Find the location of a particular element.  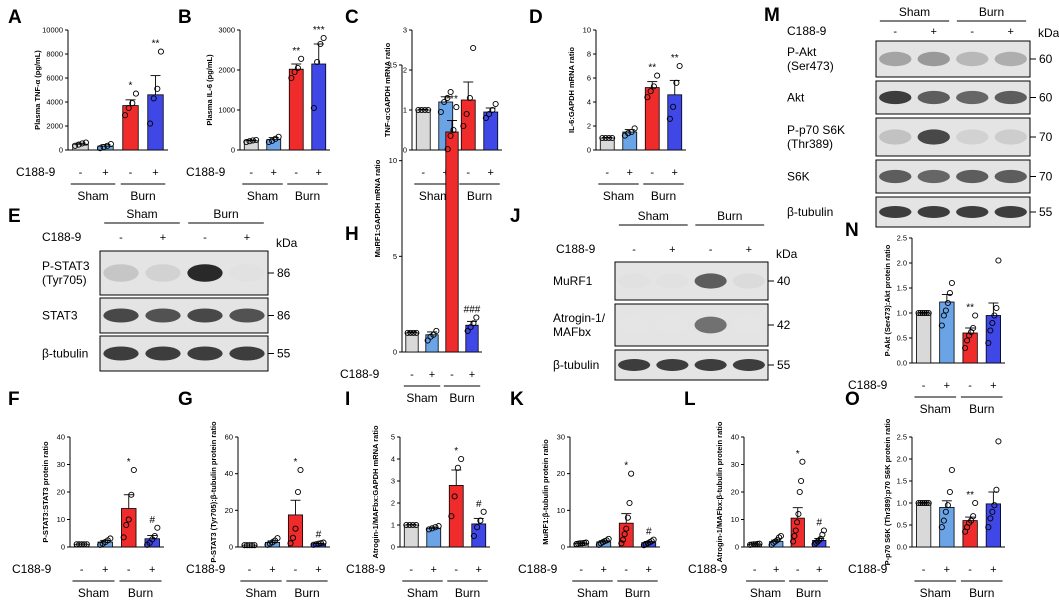

y-tick-label: 3 is located at coordinates (405, 30).